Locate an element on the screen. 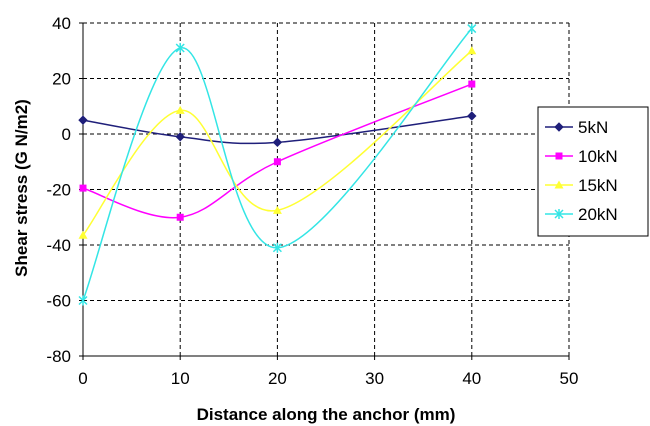  y-tick-label: -80 is located at coordinates (58, 356).